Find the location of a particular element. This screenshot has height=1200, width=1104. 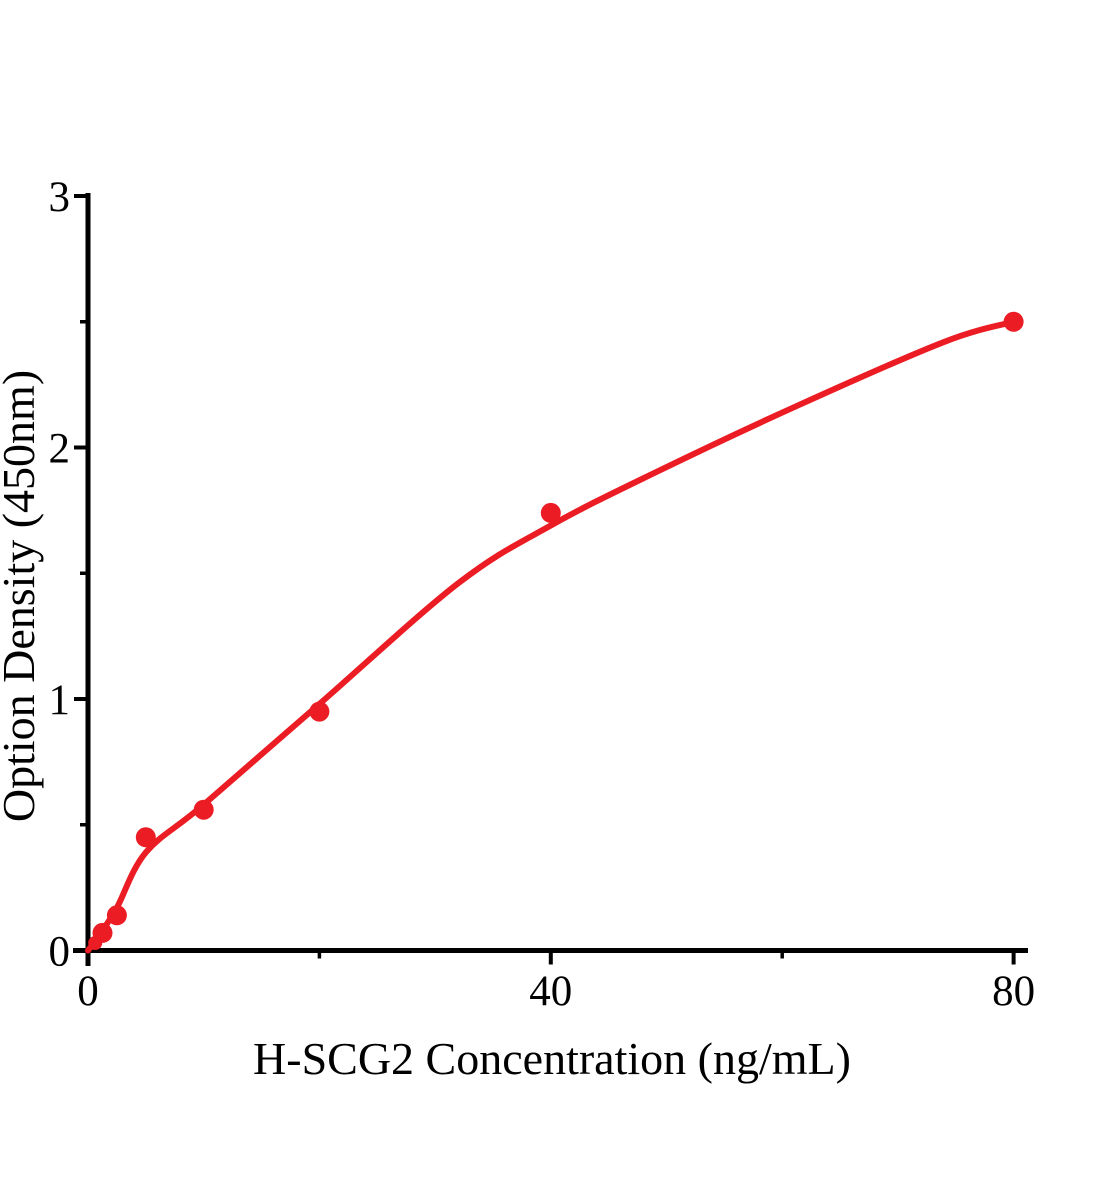

x-tick-label: 80 is located at coordinates (1013, 991).